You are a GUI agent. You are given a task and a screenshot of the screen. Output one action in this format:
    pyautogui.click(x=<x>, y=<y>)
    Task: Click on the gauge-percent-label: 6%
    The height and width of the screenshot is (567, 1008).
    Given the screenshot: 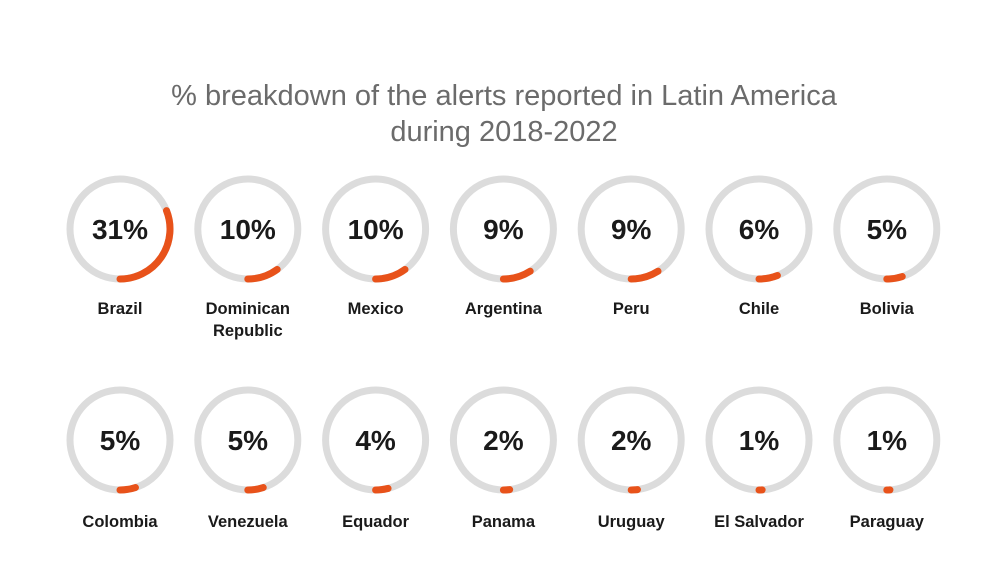 What is the action you would take?
    pyautogui.click(x=759, y=229)
    